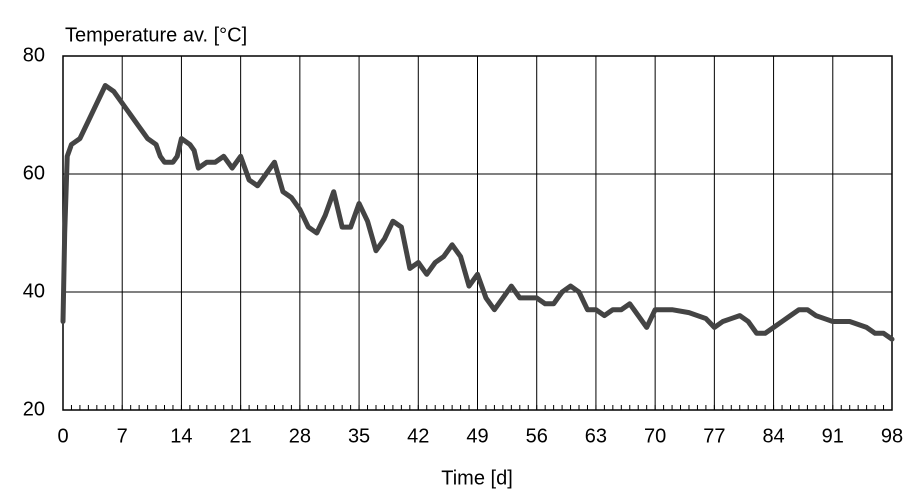  I want to click on x-tick-label: 28, so click(300, 436).